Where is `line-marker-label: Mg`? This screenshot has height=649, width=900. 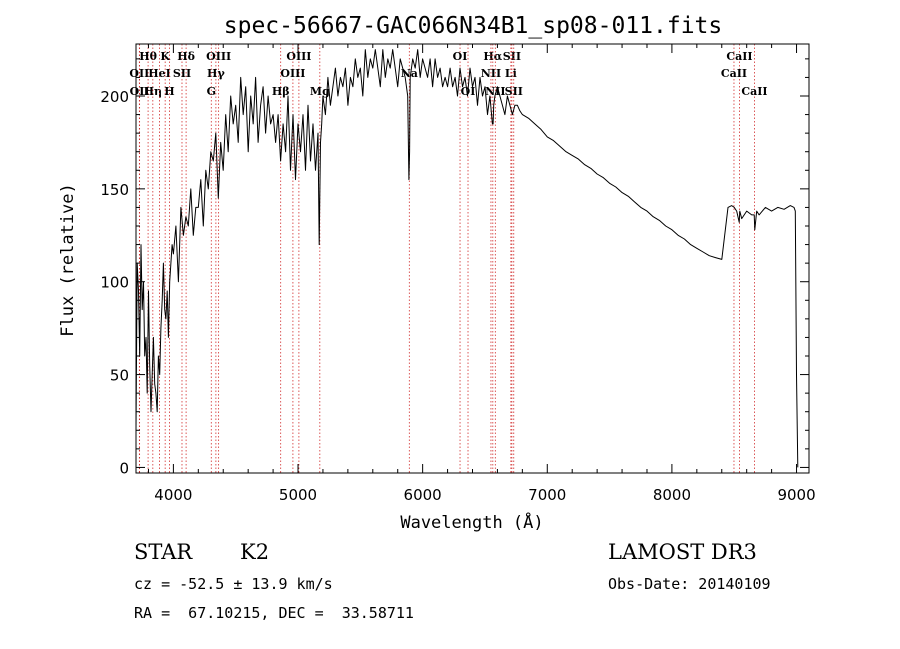 line-marker-label: Mg is located at coordinates (320, 91).